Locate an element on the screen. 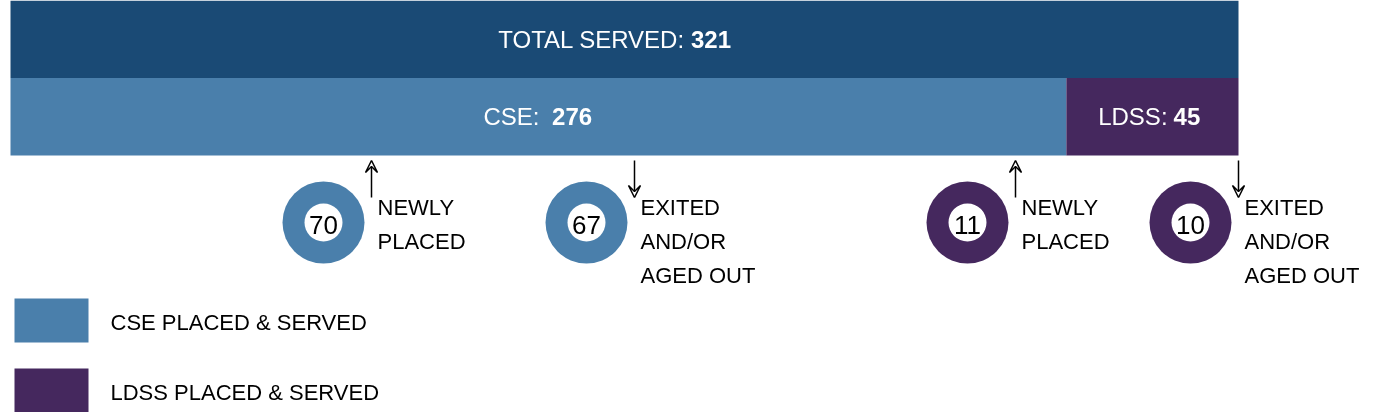  legend-label: CSE PLACED & SERVED is located at coordinates (238, 322).